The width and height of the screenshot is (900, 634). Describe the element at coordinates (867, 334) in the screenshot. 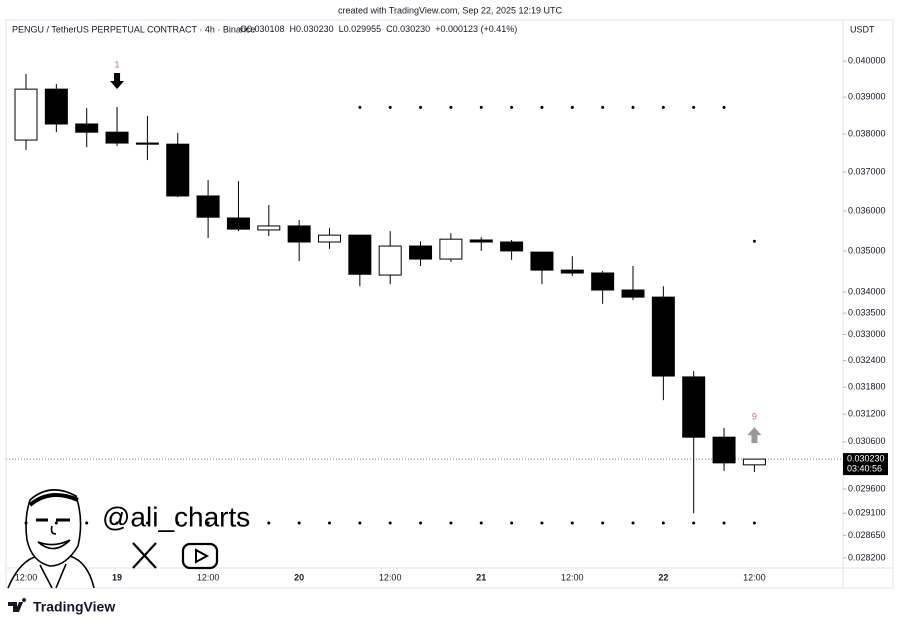

I see `y-tick-label: 0.033000` at that location.